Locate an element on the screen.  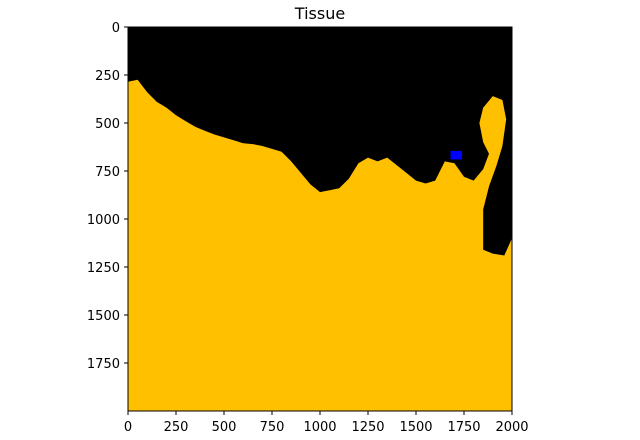
y-tick-label: 750 is located at coordinates (107, 172).